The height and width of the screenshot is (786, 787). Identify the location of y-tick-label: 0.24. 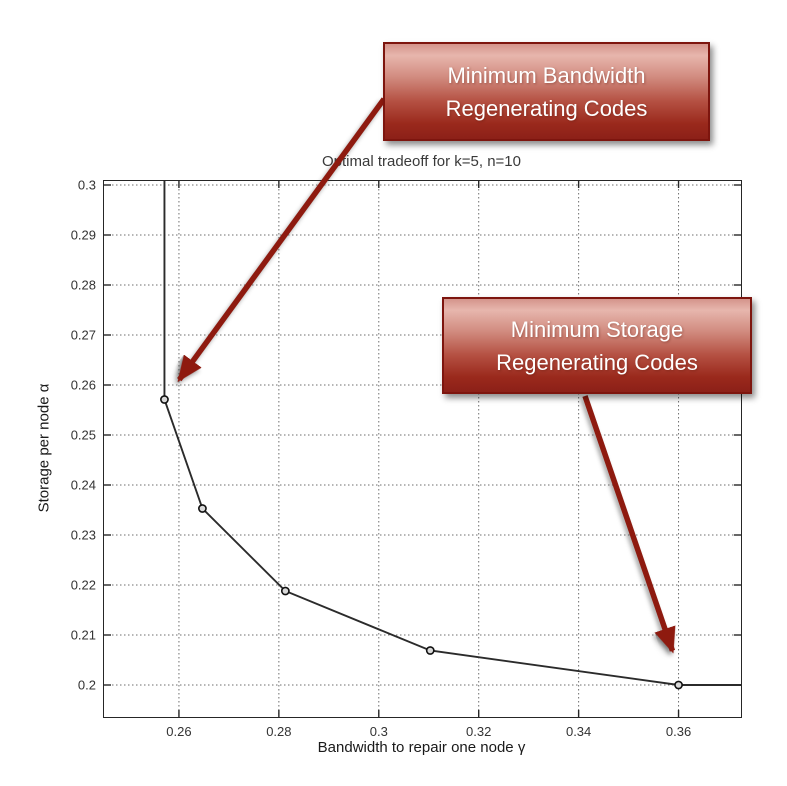
(83, 485).